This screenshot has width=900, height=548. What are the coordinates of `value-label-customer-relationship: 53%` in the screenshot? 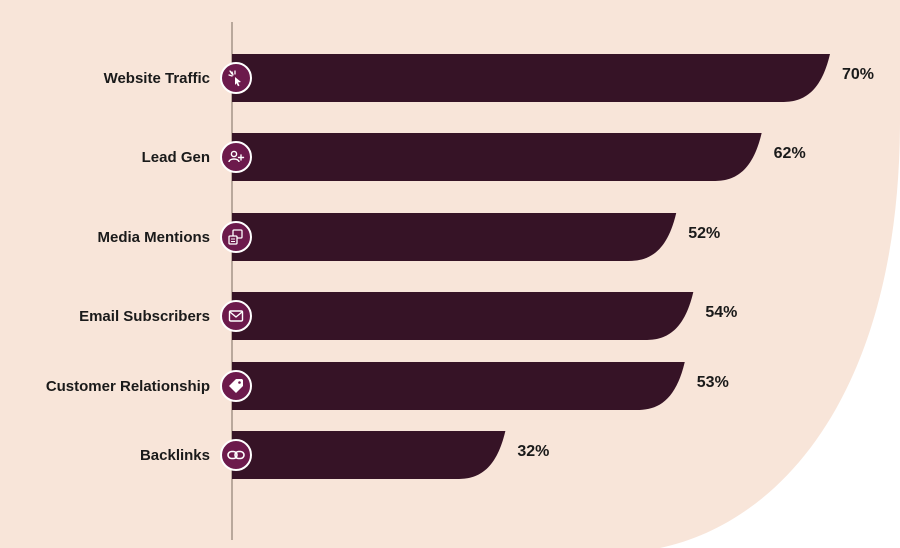 It's located at (713, 382).